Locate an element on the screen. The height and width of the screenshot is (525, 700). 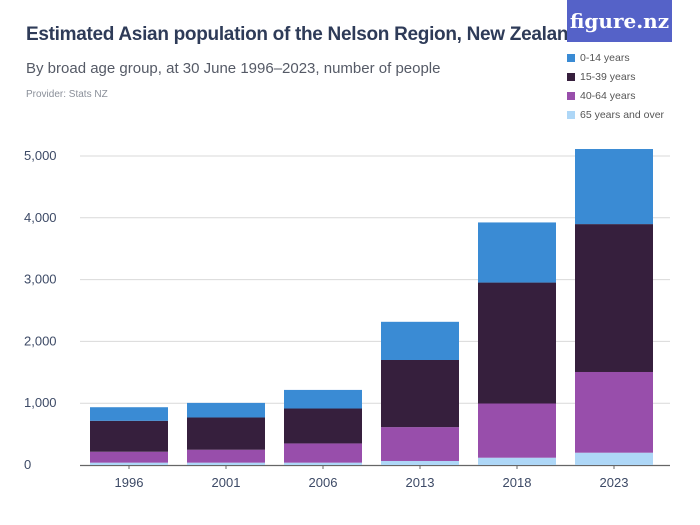
legend-item: 15-39 years is located at coordinates (615, 76).